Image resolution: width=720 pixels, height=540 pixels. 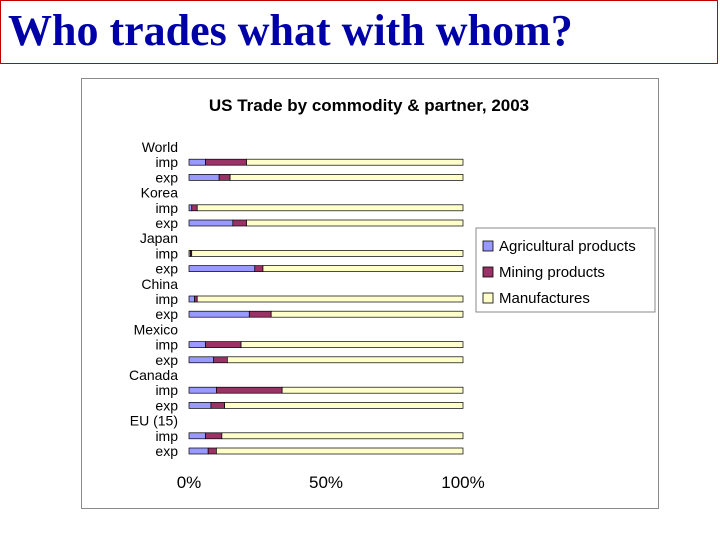 I want to click on x-axis-ticks: 0% 50% 100%, so click(x=331, y=482).